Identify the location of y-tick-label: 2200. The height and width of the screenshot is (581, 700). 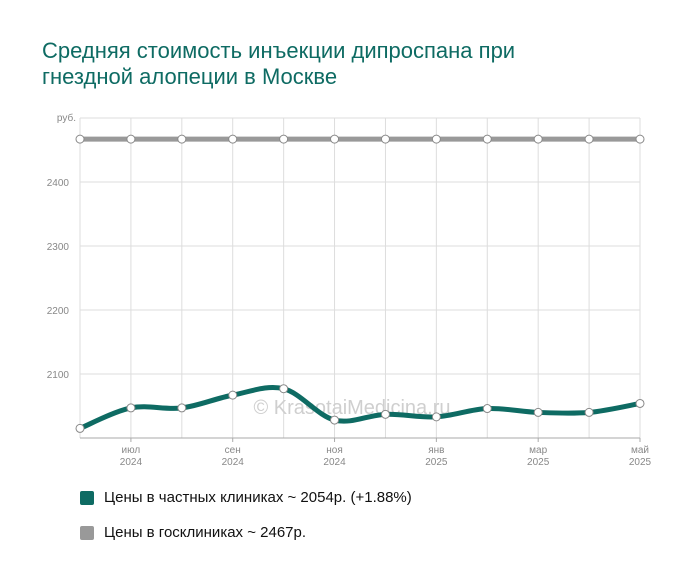
(58, 311).